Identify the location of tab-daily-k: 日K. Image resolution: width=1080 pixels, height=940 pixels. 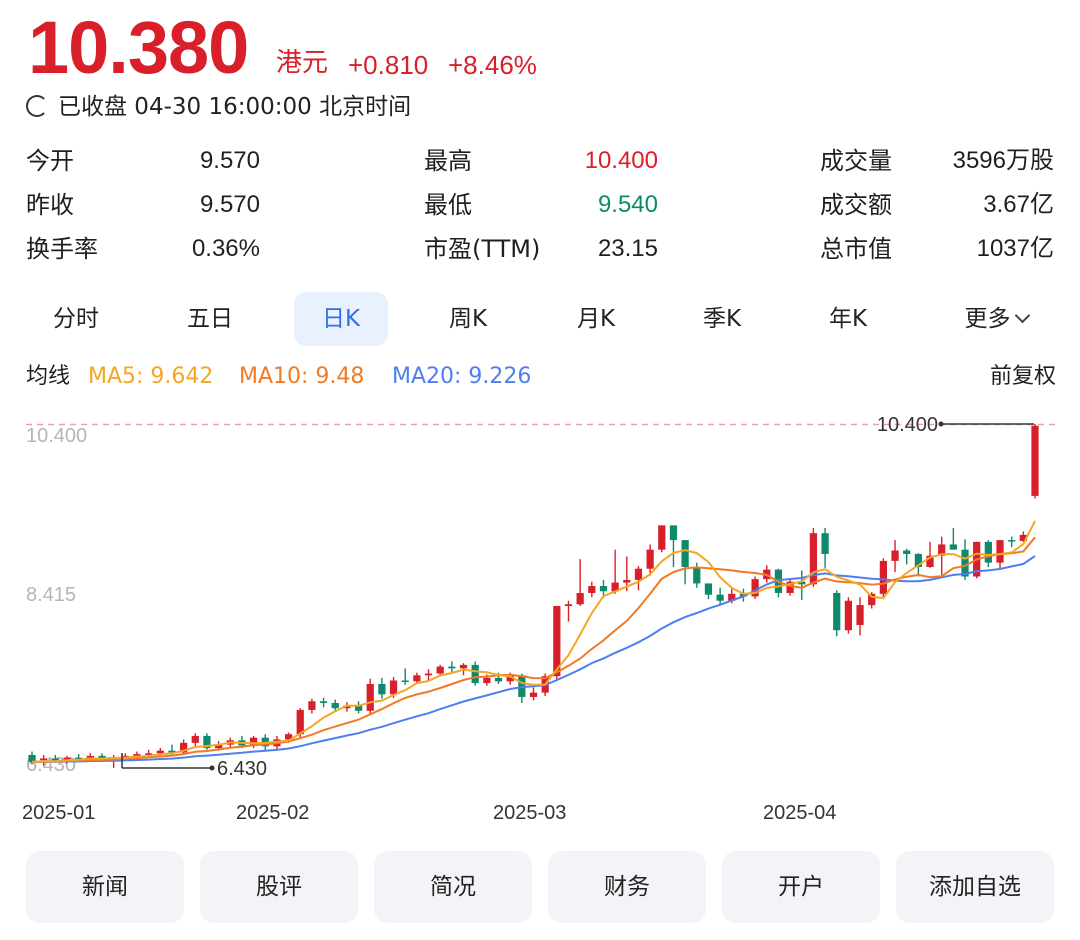
(341, 319).